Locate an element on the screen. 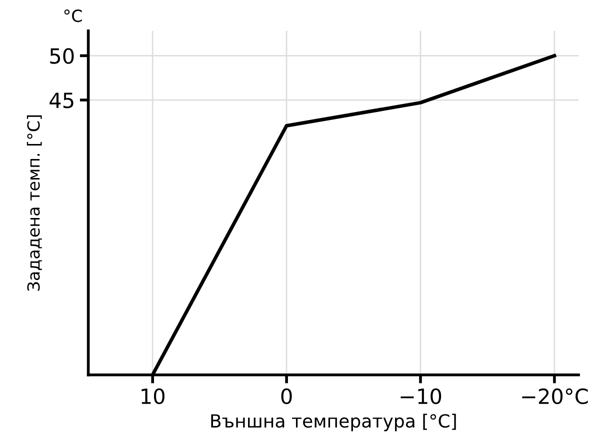  text: °C is located at coordinates (73, 15).